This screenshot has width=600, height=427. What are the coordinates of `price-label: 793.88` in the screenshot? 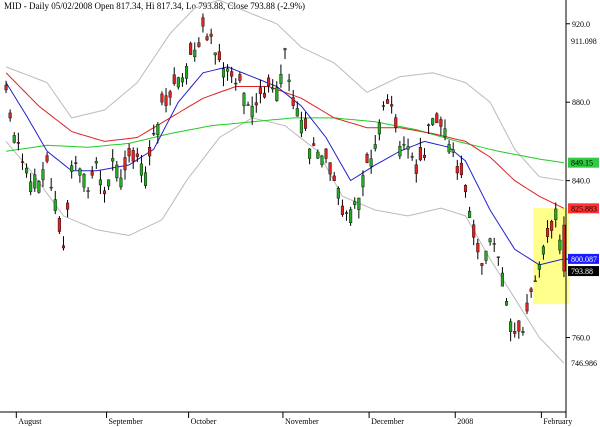 It's located at (583, 271).